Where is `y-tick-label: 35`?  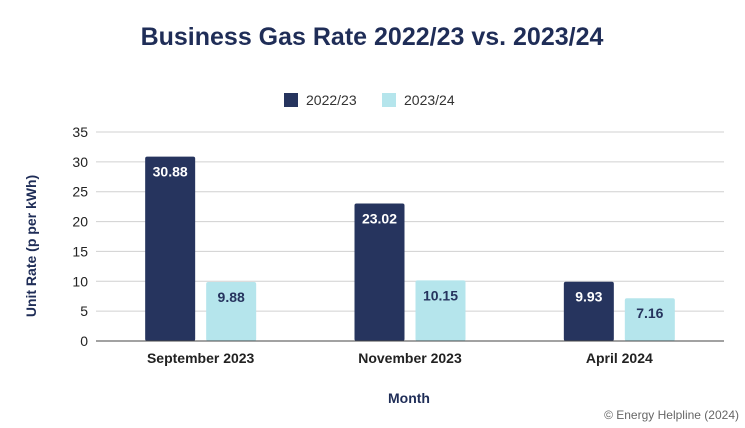
y-tick-label: 35 is located at coordinates (80, 132).